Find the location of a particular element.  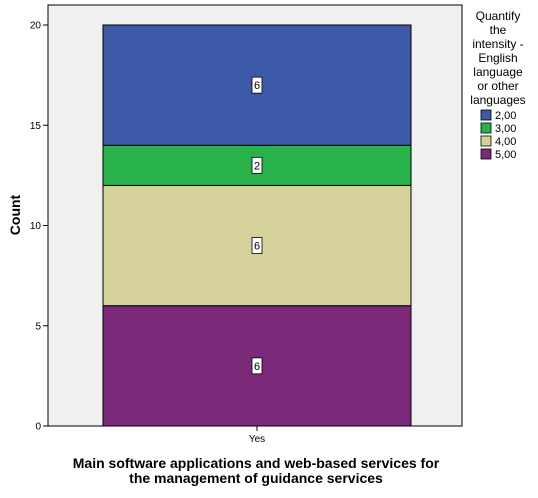

y-tick-label: 5 is located at coordinates (38, 326).